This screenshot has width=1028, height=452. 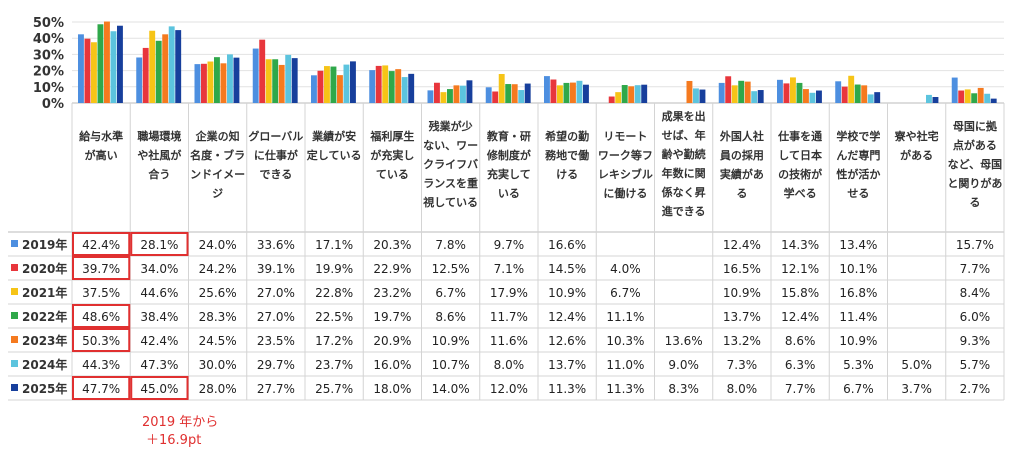 What do you see at coordinates (159, 174) in the screenshot?
I see `category-label: 合う` at bounding box center [159, 174].